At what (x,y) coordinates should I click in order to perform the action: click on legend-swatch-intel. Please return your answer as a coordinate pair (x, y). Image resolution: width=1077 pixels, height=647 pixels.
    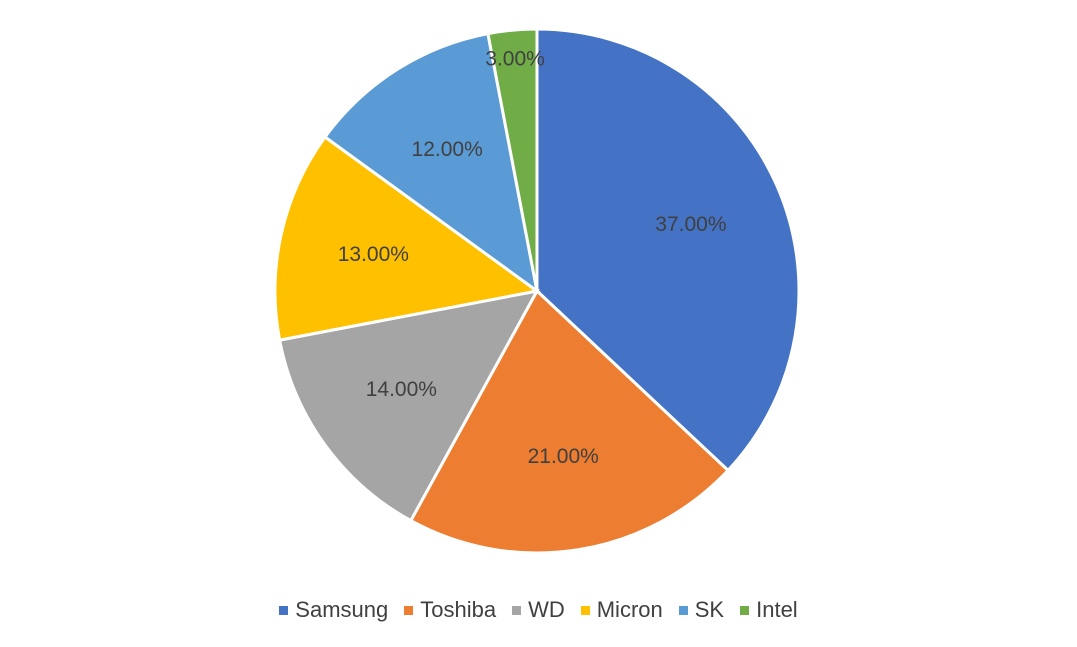
    Looking at the image, I should click on (745, 610).